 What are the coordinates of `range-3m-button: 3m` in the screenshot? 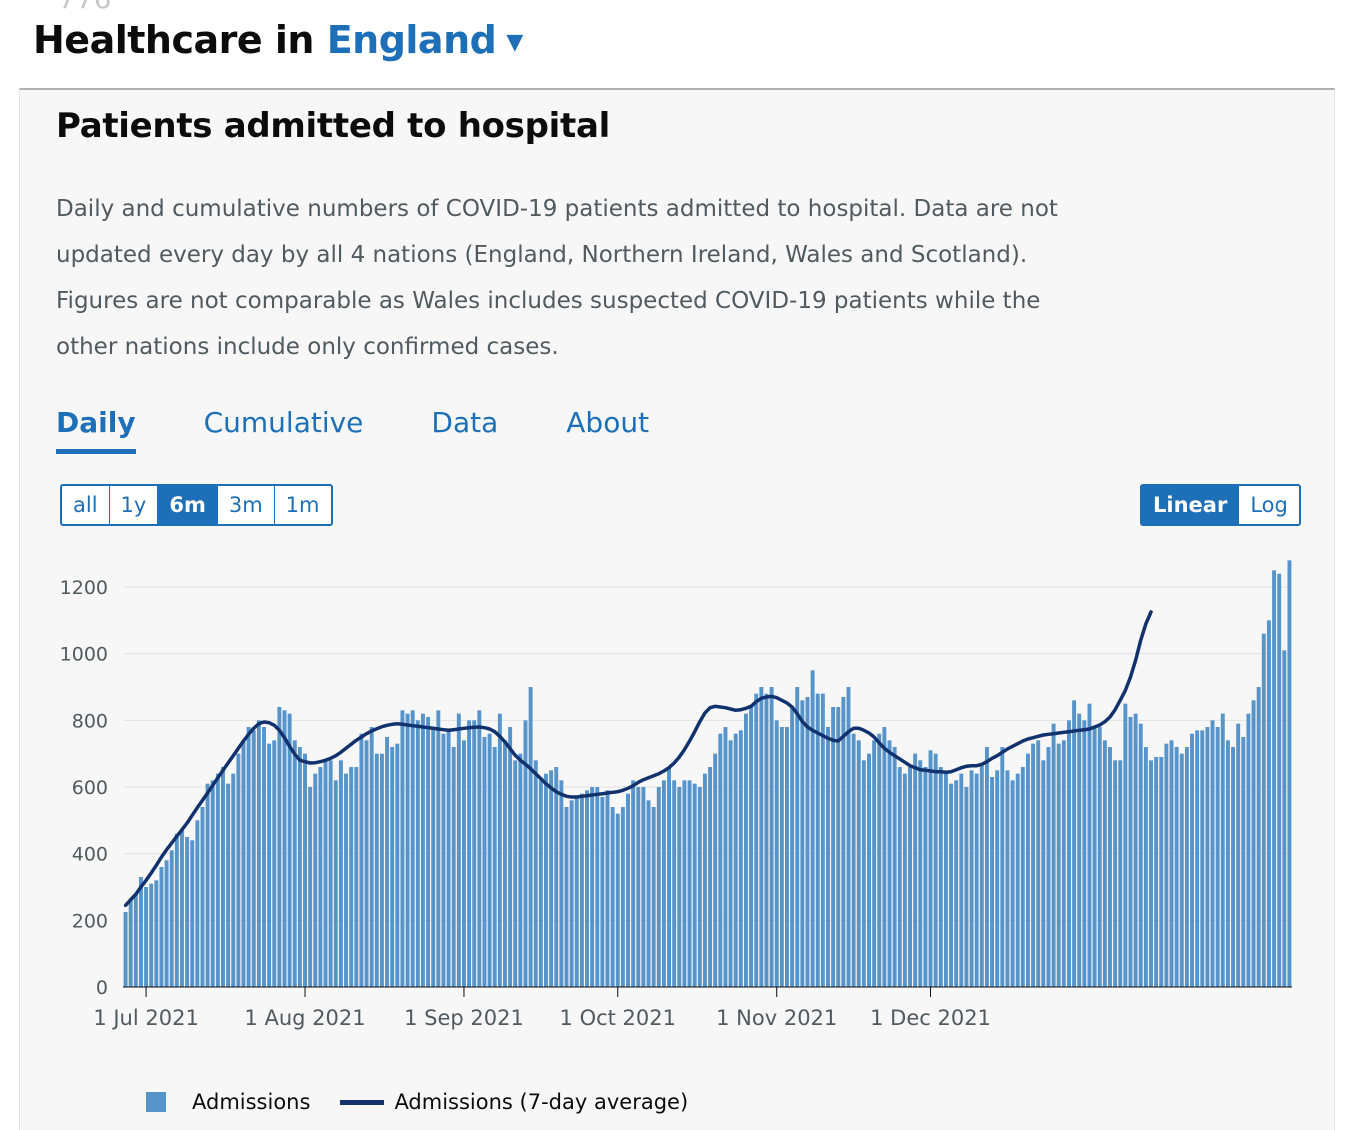 It's located at (246, 505).